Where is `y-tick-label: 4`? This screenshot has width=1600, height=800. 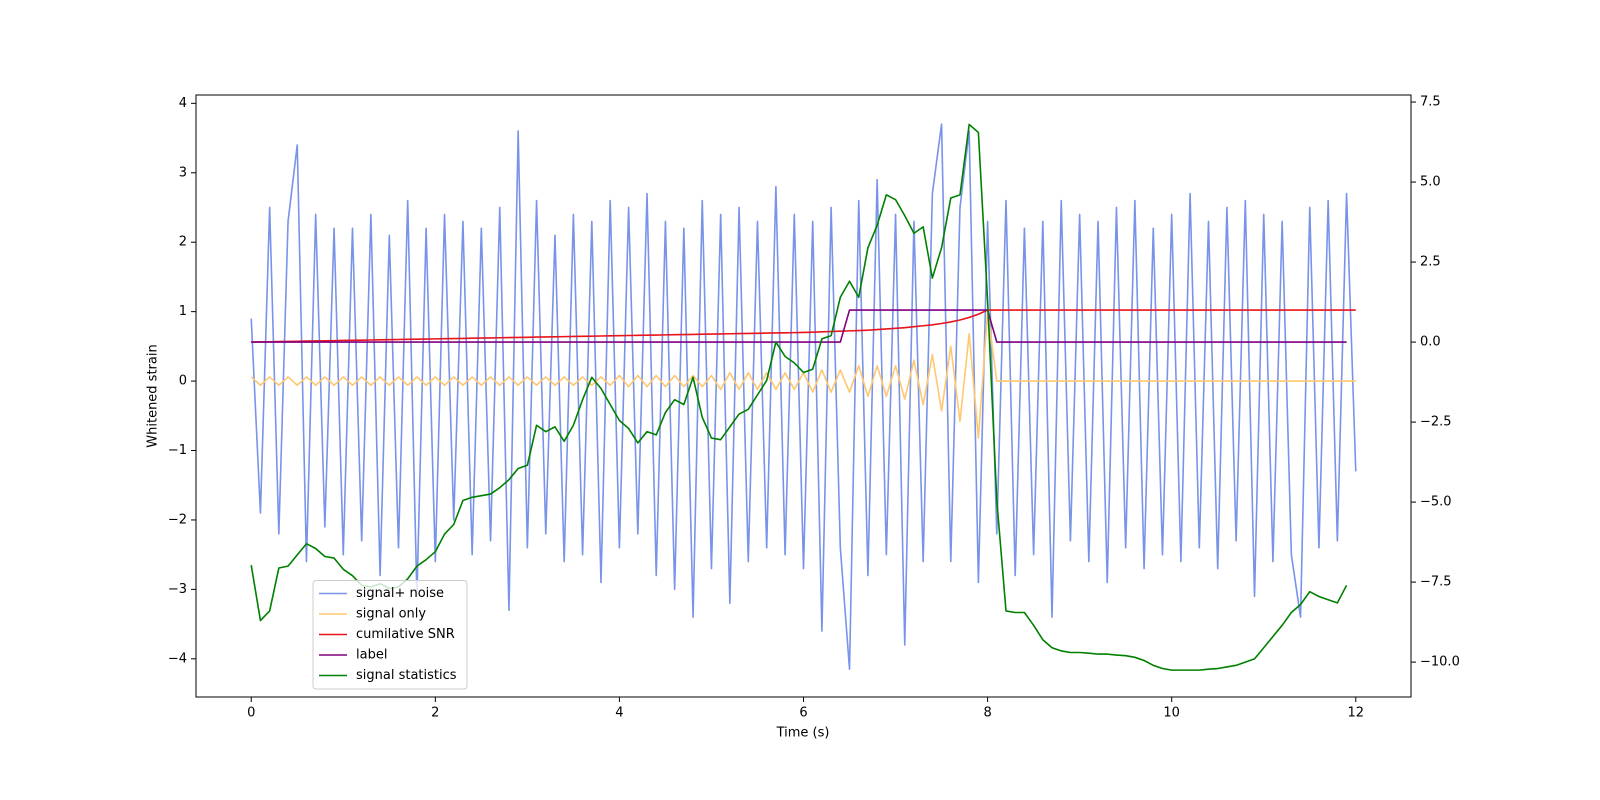 y-tick-label: 4 is located at coordinates (183, 103).